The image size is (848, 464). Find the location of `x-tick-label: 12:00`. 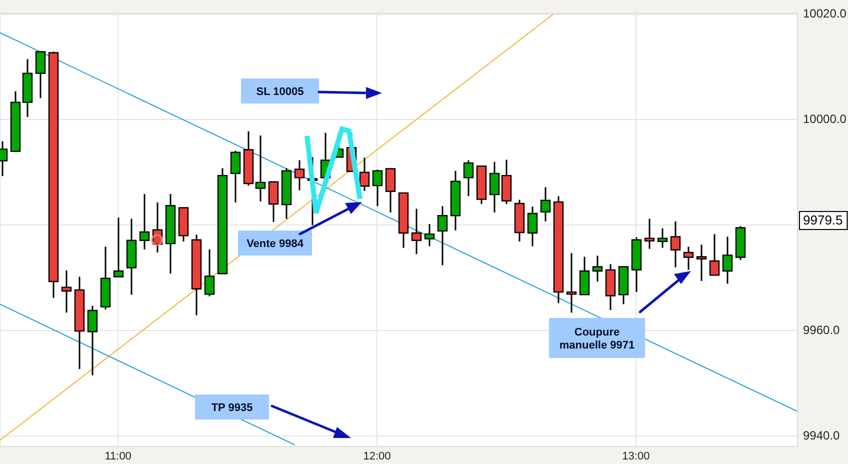

x-tick-label: 12:00 is located at coordinates (377, 456).